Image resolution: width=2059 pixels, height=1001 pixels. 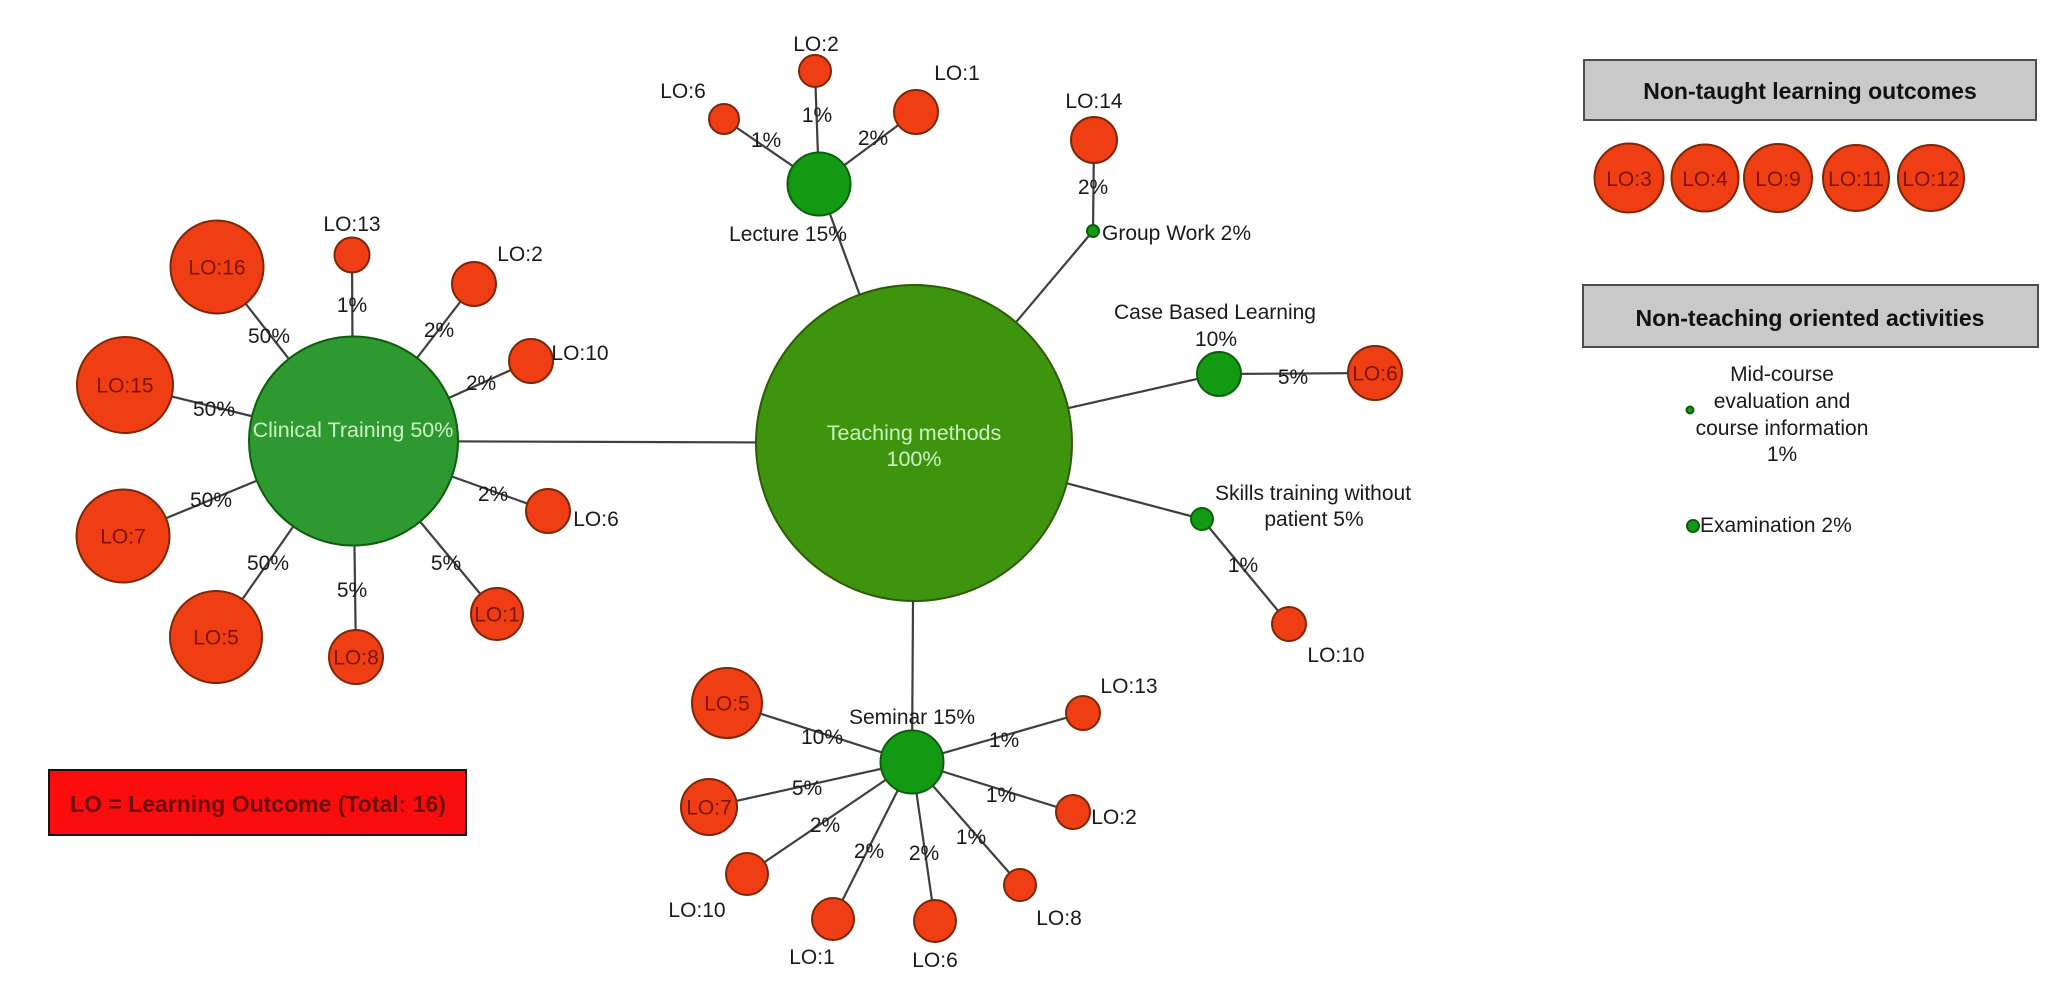 I want to click on svg-text: patient 5%, so click(x=1313, y=519).